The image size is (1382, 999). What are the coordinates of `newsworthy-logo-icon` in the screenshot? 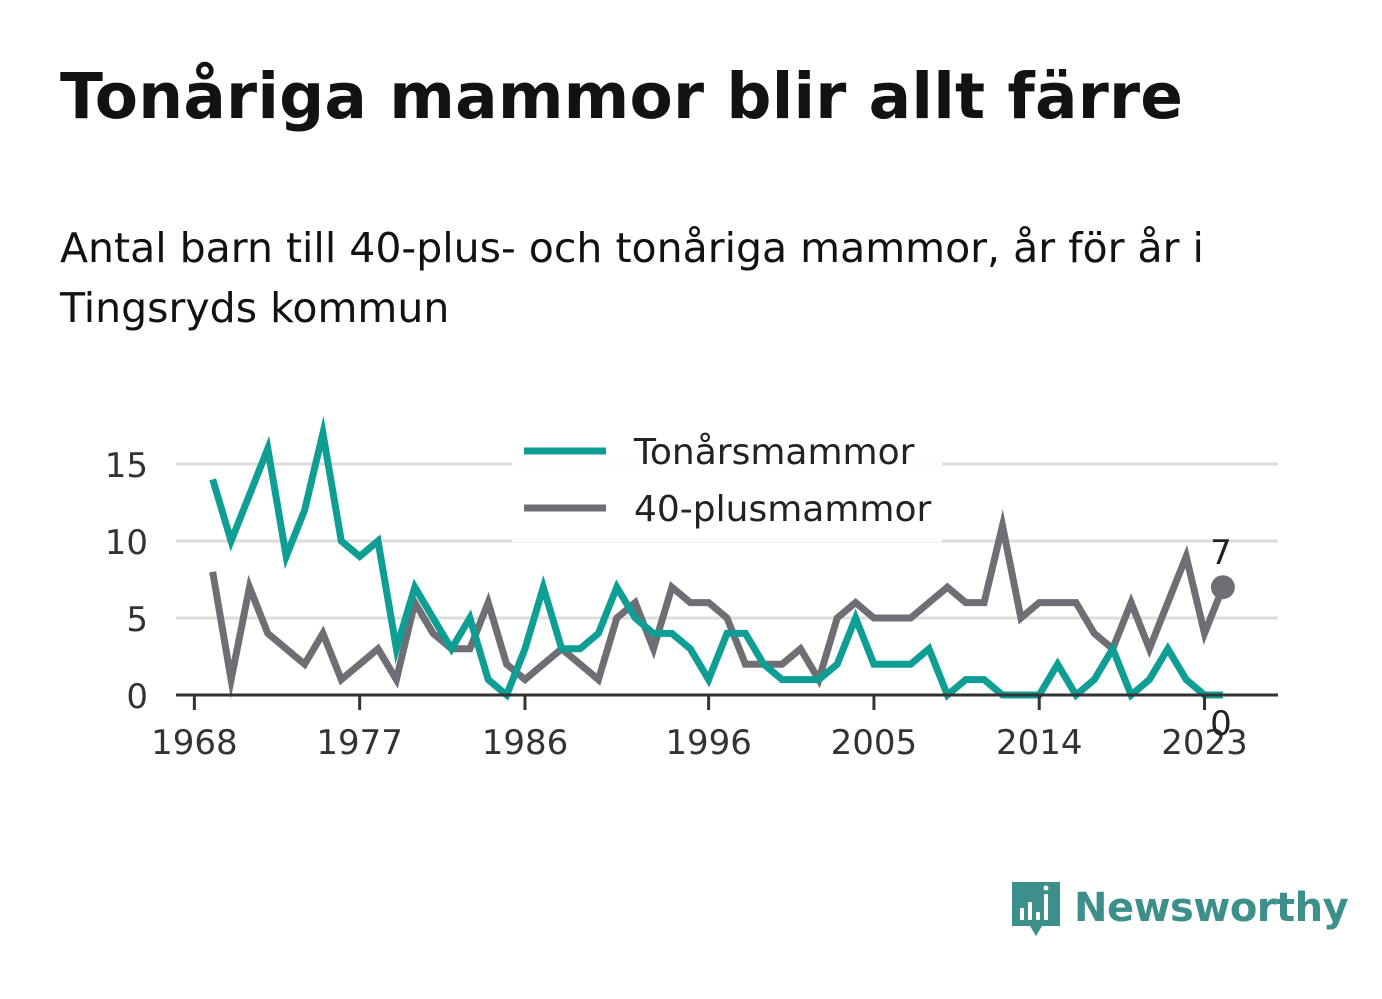 It's located at (1036, 909).